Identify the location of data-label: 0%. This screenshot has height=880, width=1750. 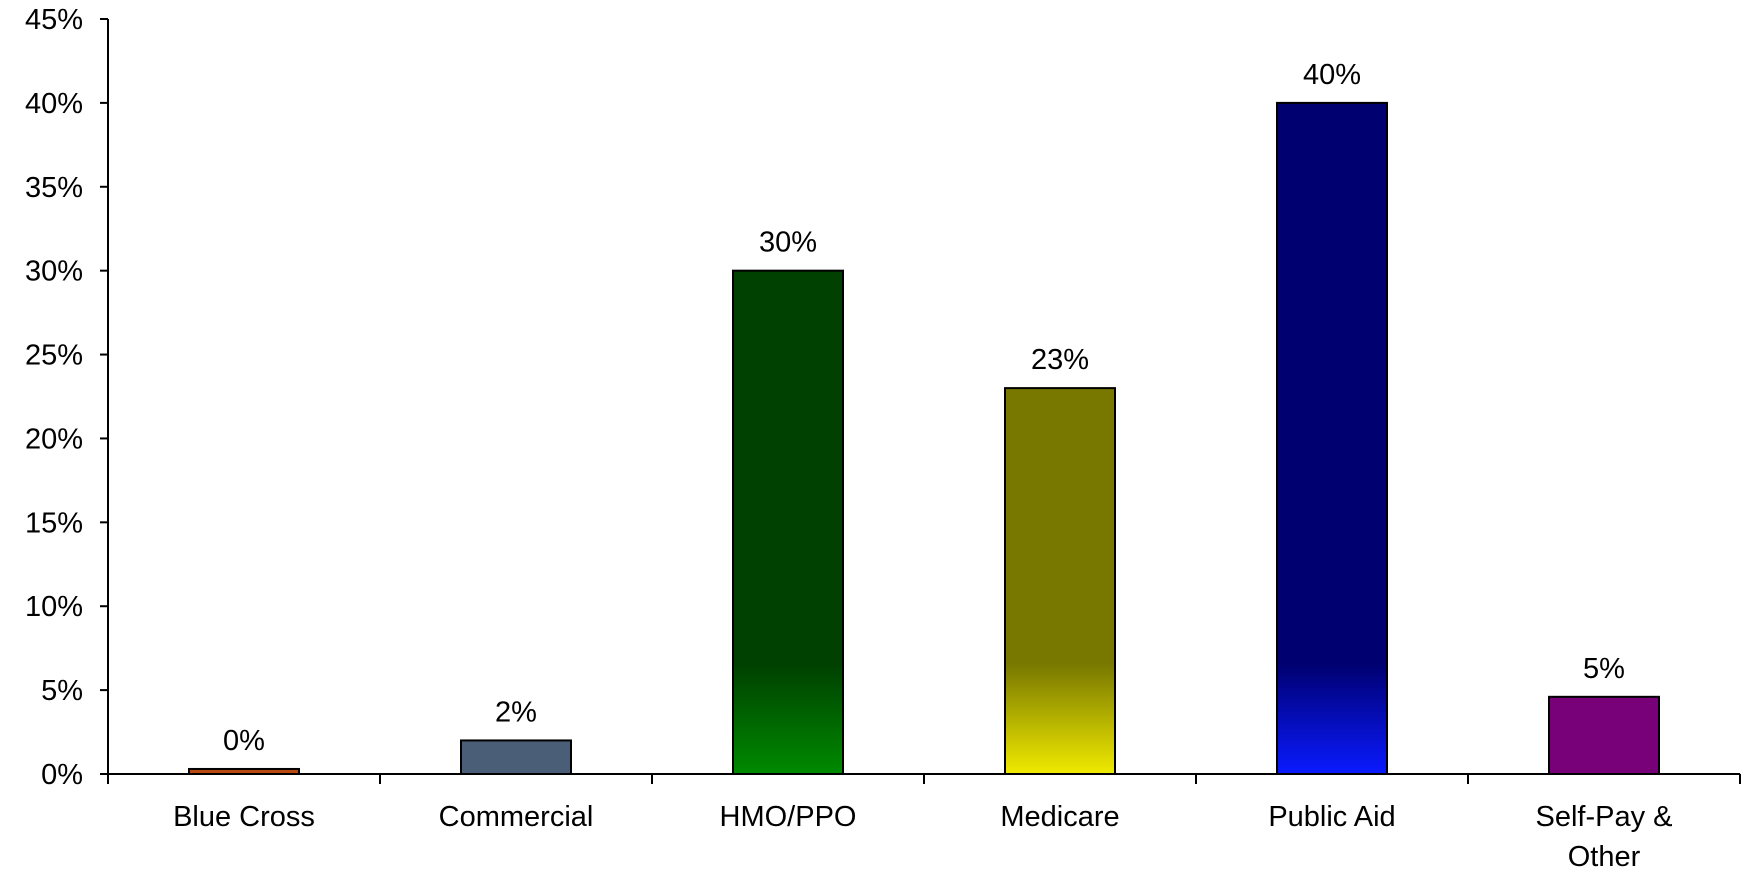
(244, 741).